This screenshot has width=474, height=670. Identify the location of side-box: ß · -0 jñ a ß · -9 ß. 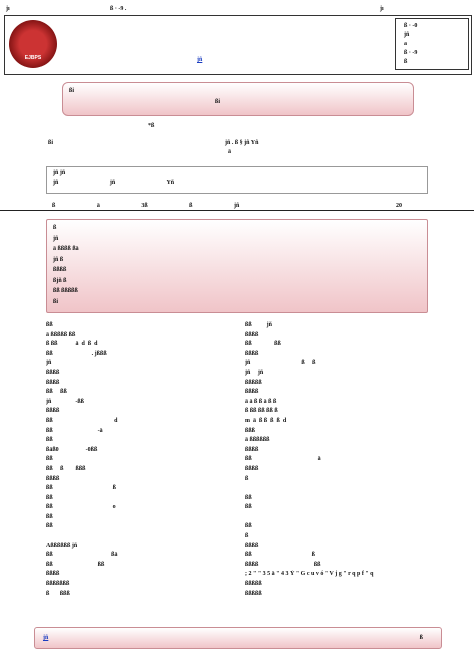
(432, 44).